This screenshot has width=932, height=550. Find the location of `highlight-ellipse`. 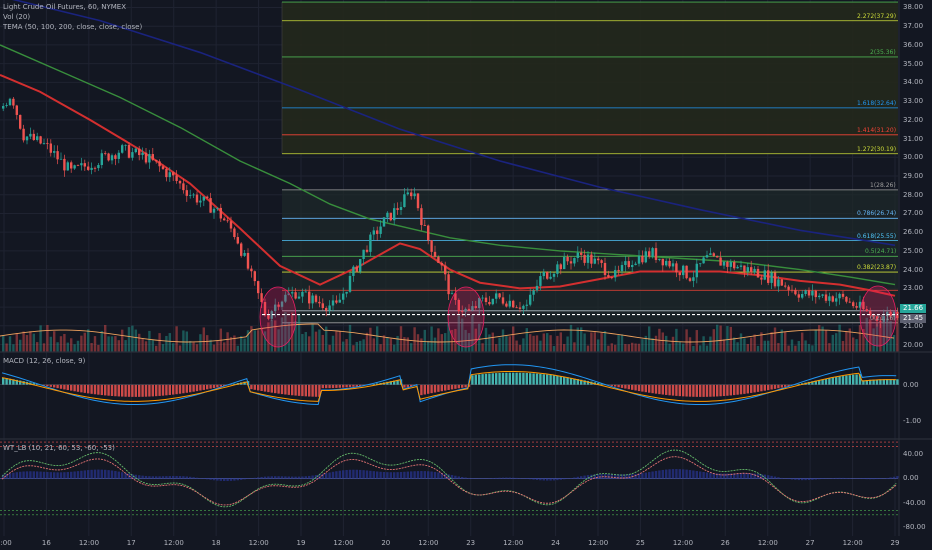

highlight-ellipse is located at coordinates (466, 317).